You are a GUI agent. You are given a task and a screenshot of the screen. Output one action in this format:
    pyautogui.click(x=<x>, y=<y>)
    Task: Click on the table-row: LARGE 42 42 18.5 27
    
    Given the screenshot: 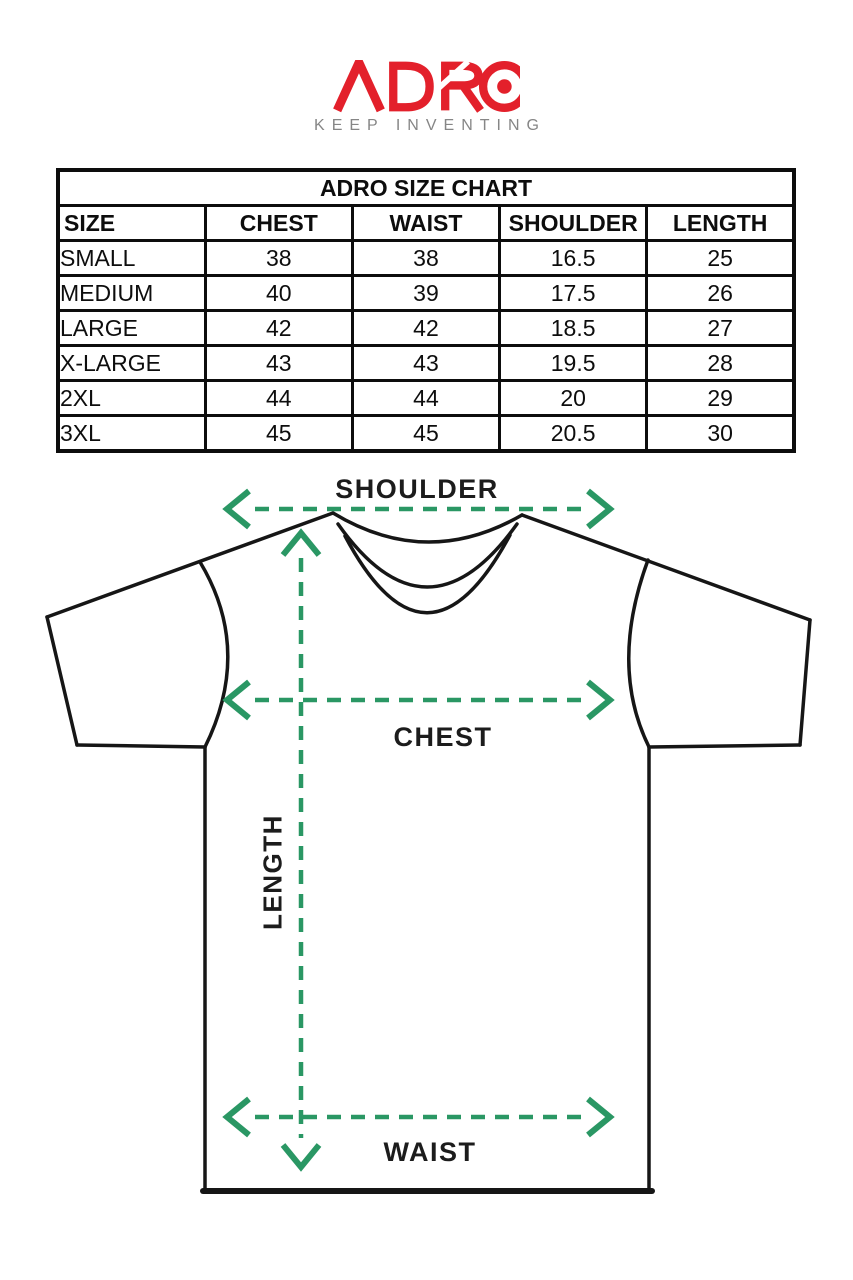 What is the action you would take?
    pyautogui.click(x=426, y=328)
    